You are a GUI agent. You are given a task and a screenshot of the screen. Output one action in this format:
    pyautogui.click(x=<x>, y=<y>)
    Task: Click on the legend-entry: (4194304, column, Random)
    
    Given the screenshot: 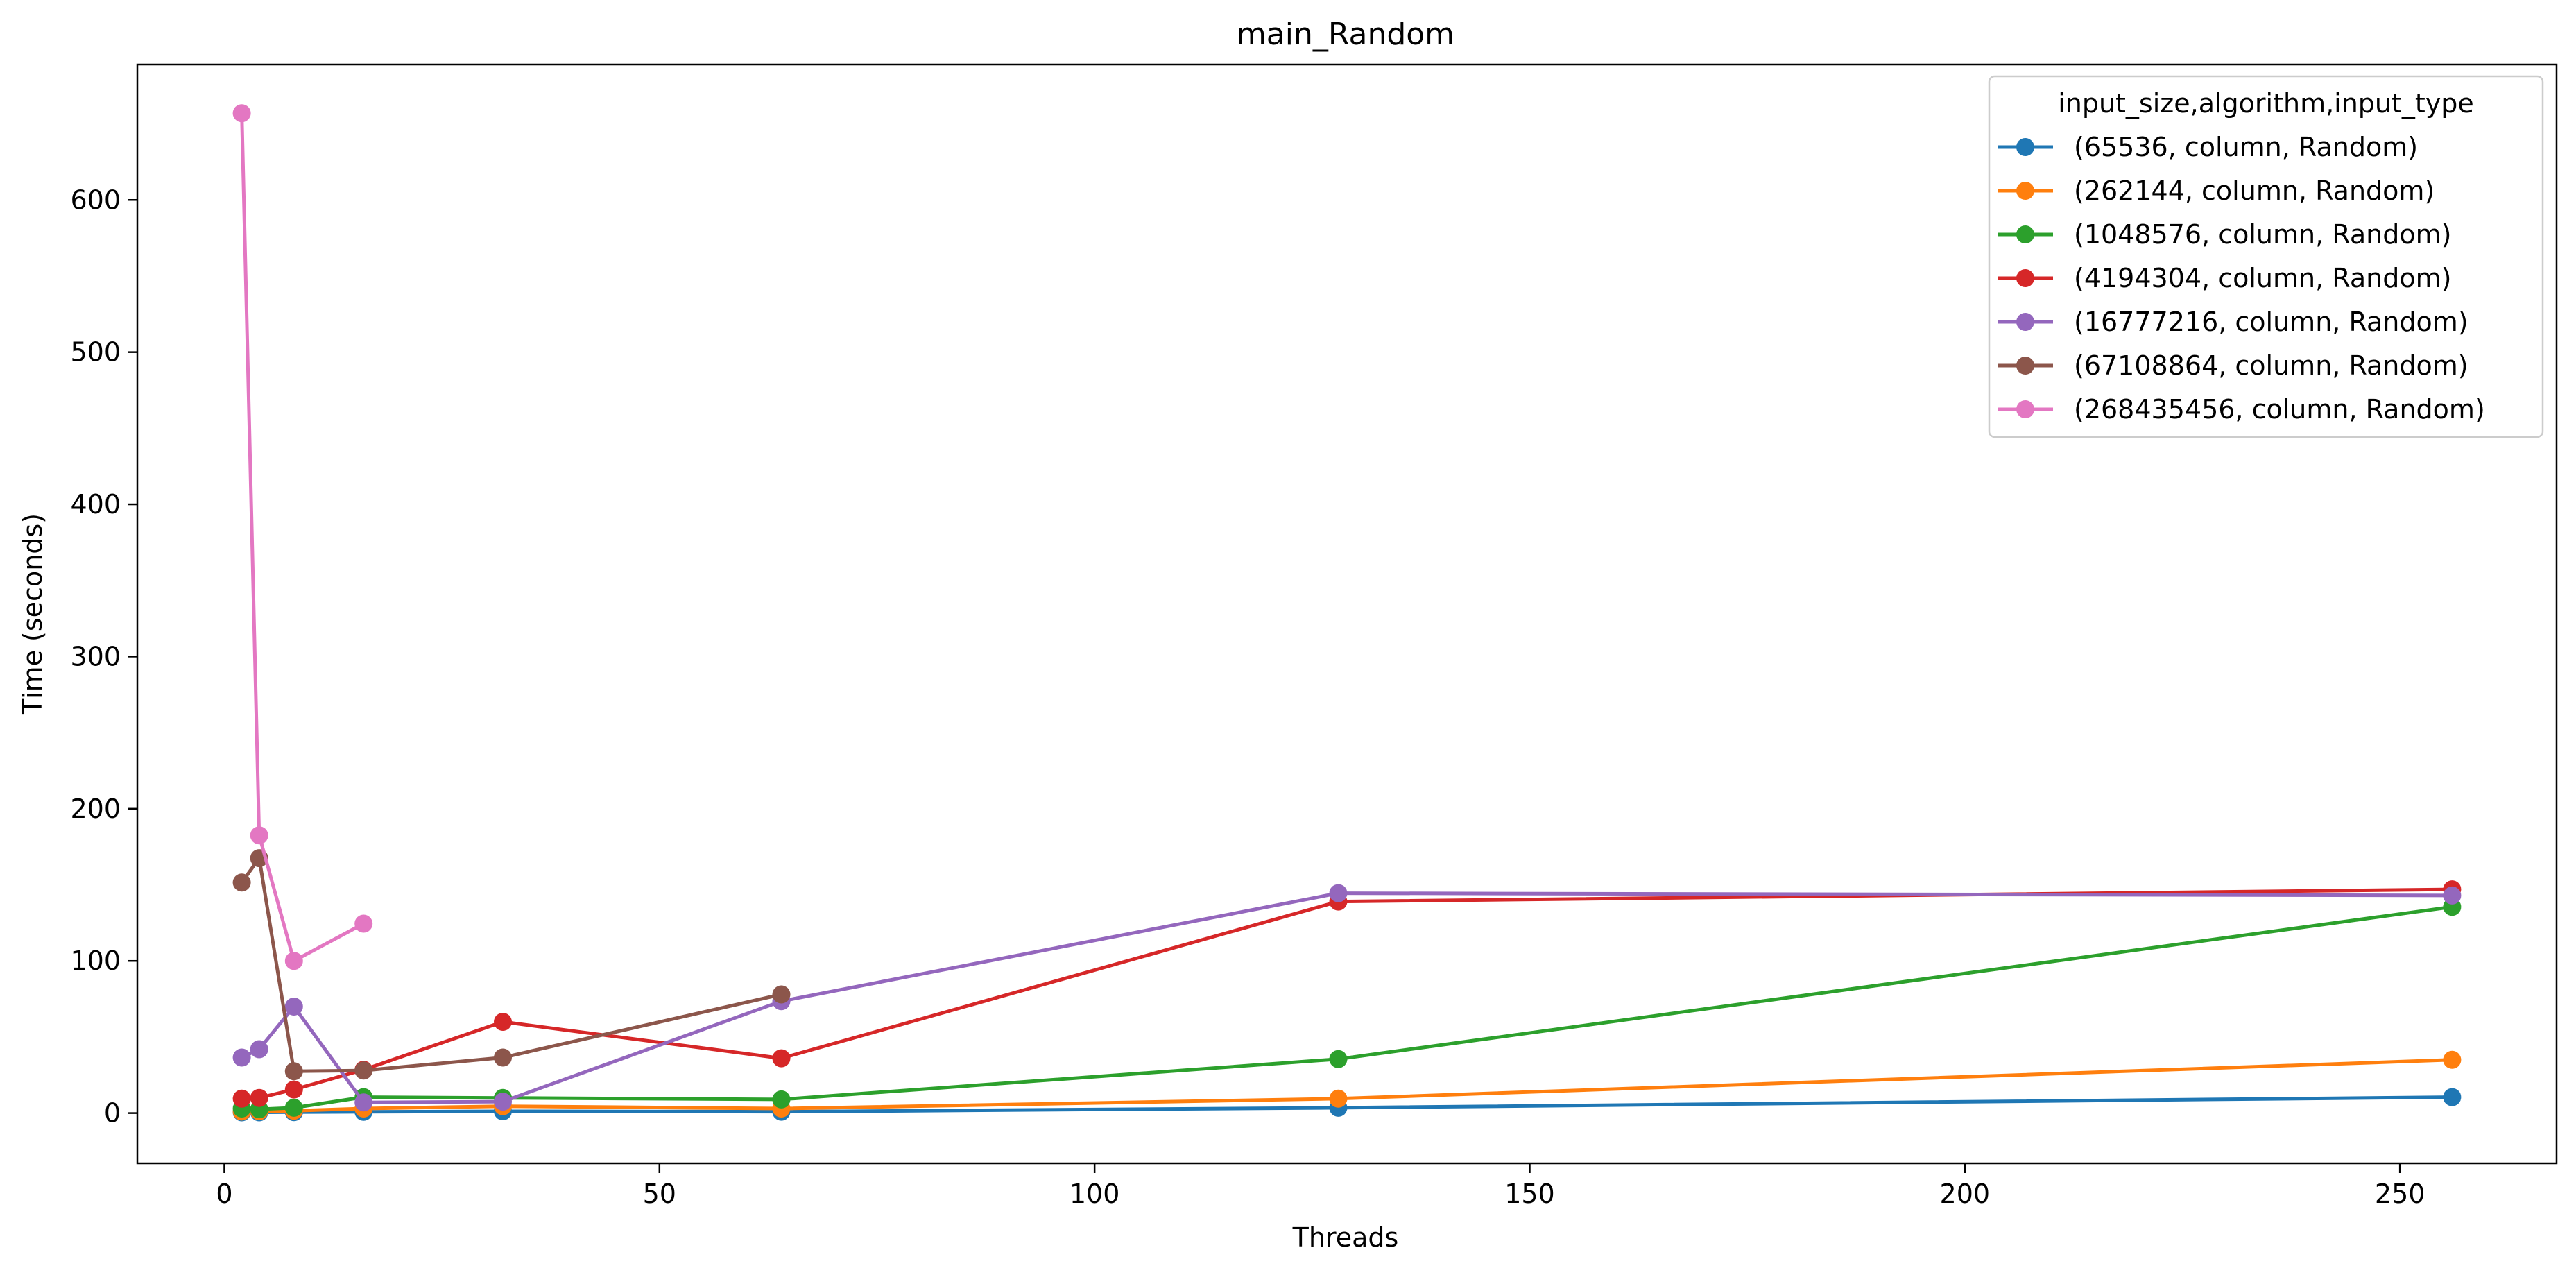 What is the action you would take?
    pyautogui.click(x=2224, y=278)
    